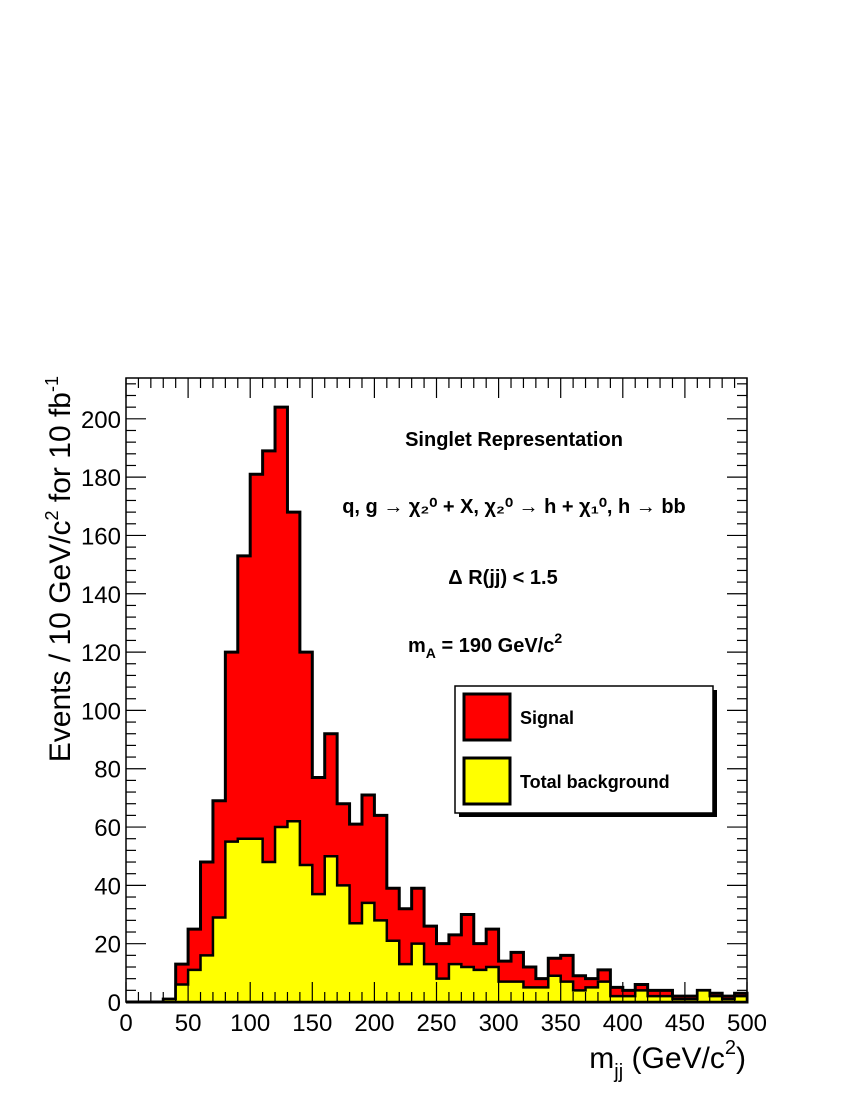  I want to click on legend-swatch-signal, so click(487, 717).